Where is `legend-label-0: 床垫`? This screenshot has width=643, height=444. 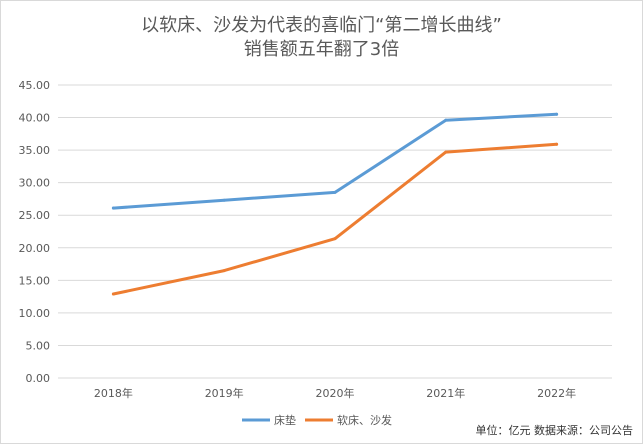 legend-label-0: 床垫 is located at coordinates (285, 420).